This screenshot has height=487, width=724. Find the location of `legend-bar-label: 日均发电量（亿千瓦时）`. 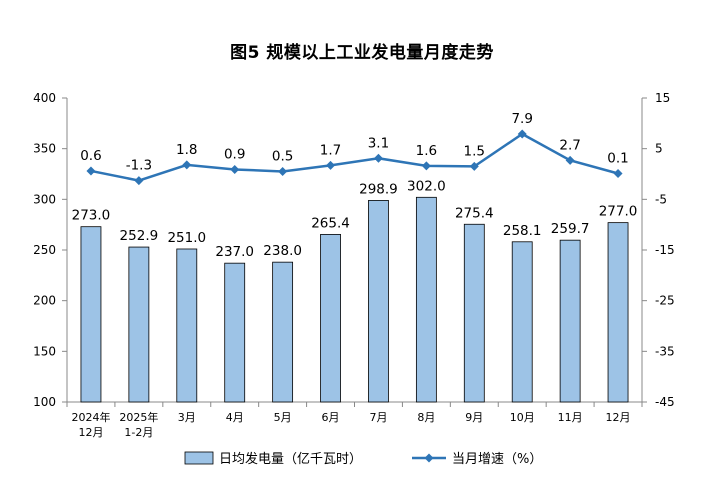

legend-bar-label: 日均发电量（亿千瓦时） is located at coordinates (290, 459).